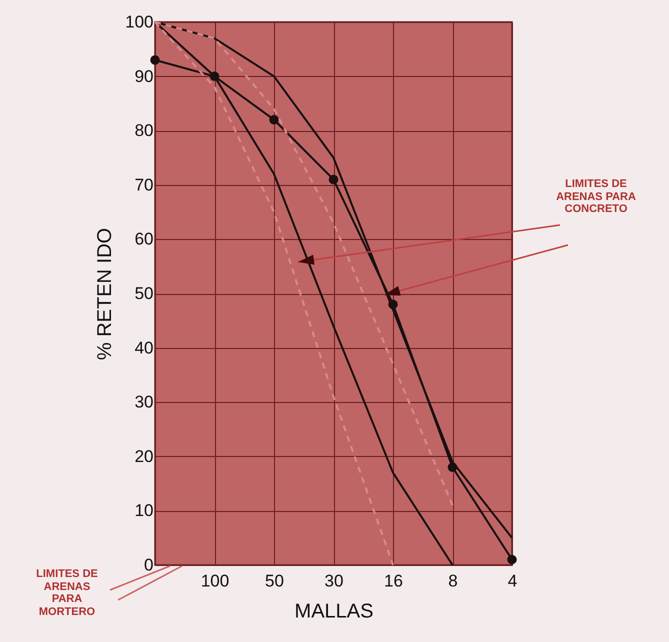 Image resolution: width=669 pixels, height=642 pixels. I want to click on text: LIMITES DE ARENAS PARA MORTERO, so click(67, 593).